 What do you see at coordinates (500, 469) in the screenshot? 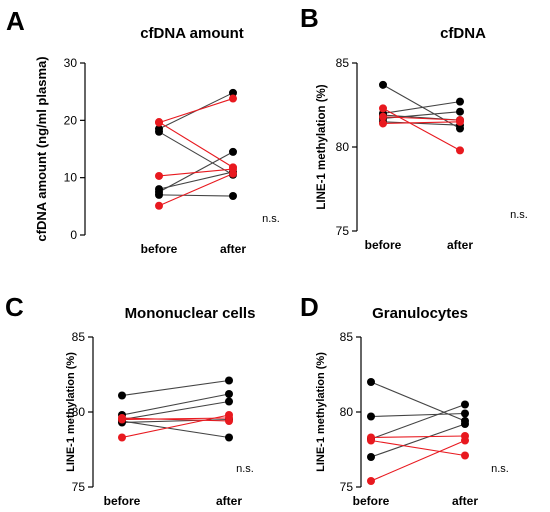
I see `panel-d-annotation: n.s.` at bounding box center [500, 469].